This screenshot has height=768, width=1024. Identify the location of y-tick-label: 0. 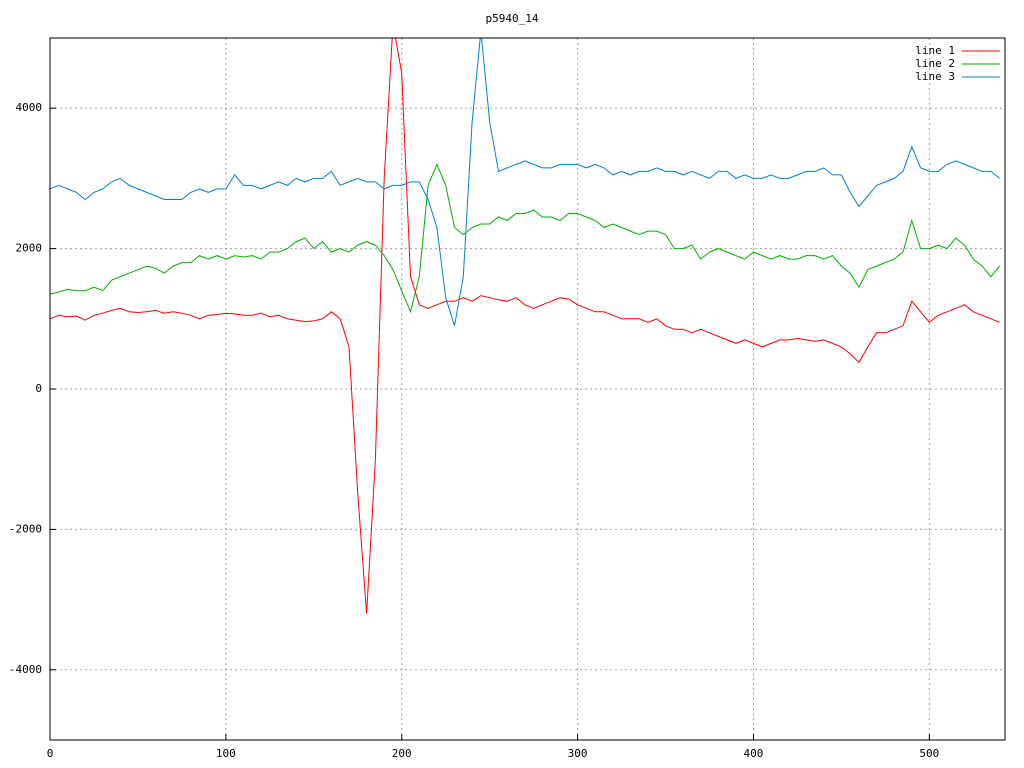
(38, 388).